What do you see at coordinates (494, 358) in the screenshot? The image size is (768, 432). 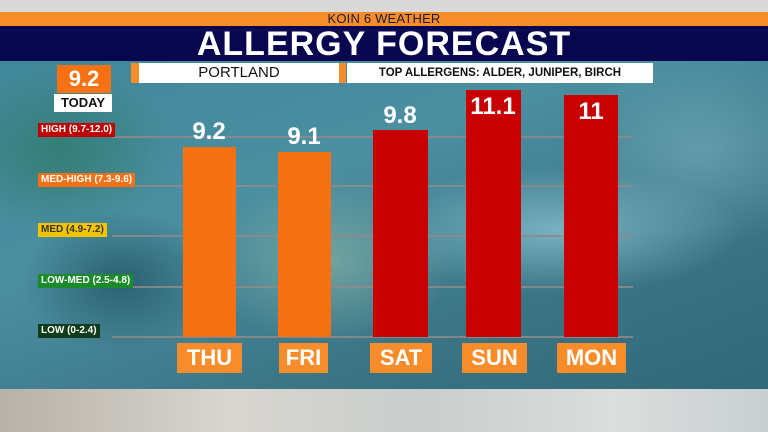 I see `day-label-sun: SUN` at bounding box center [494, 358].